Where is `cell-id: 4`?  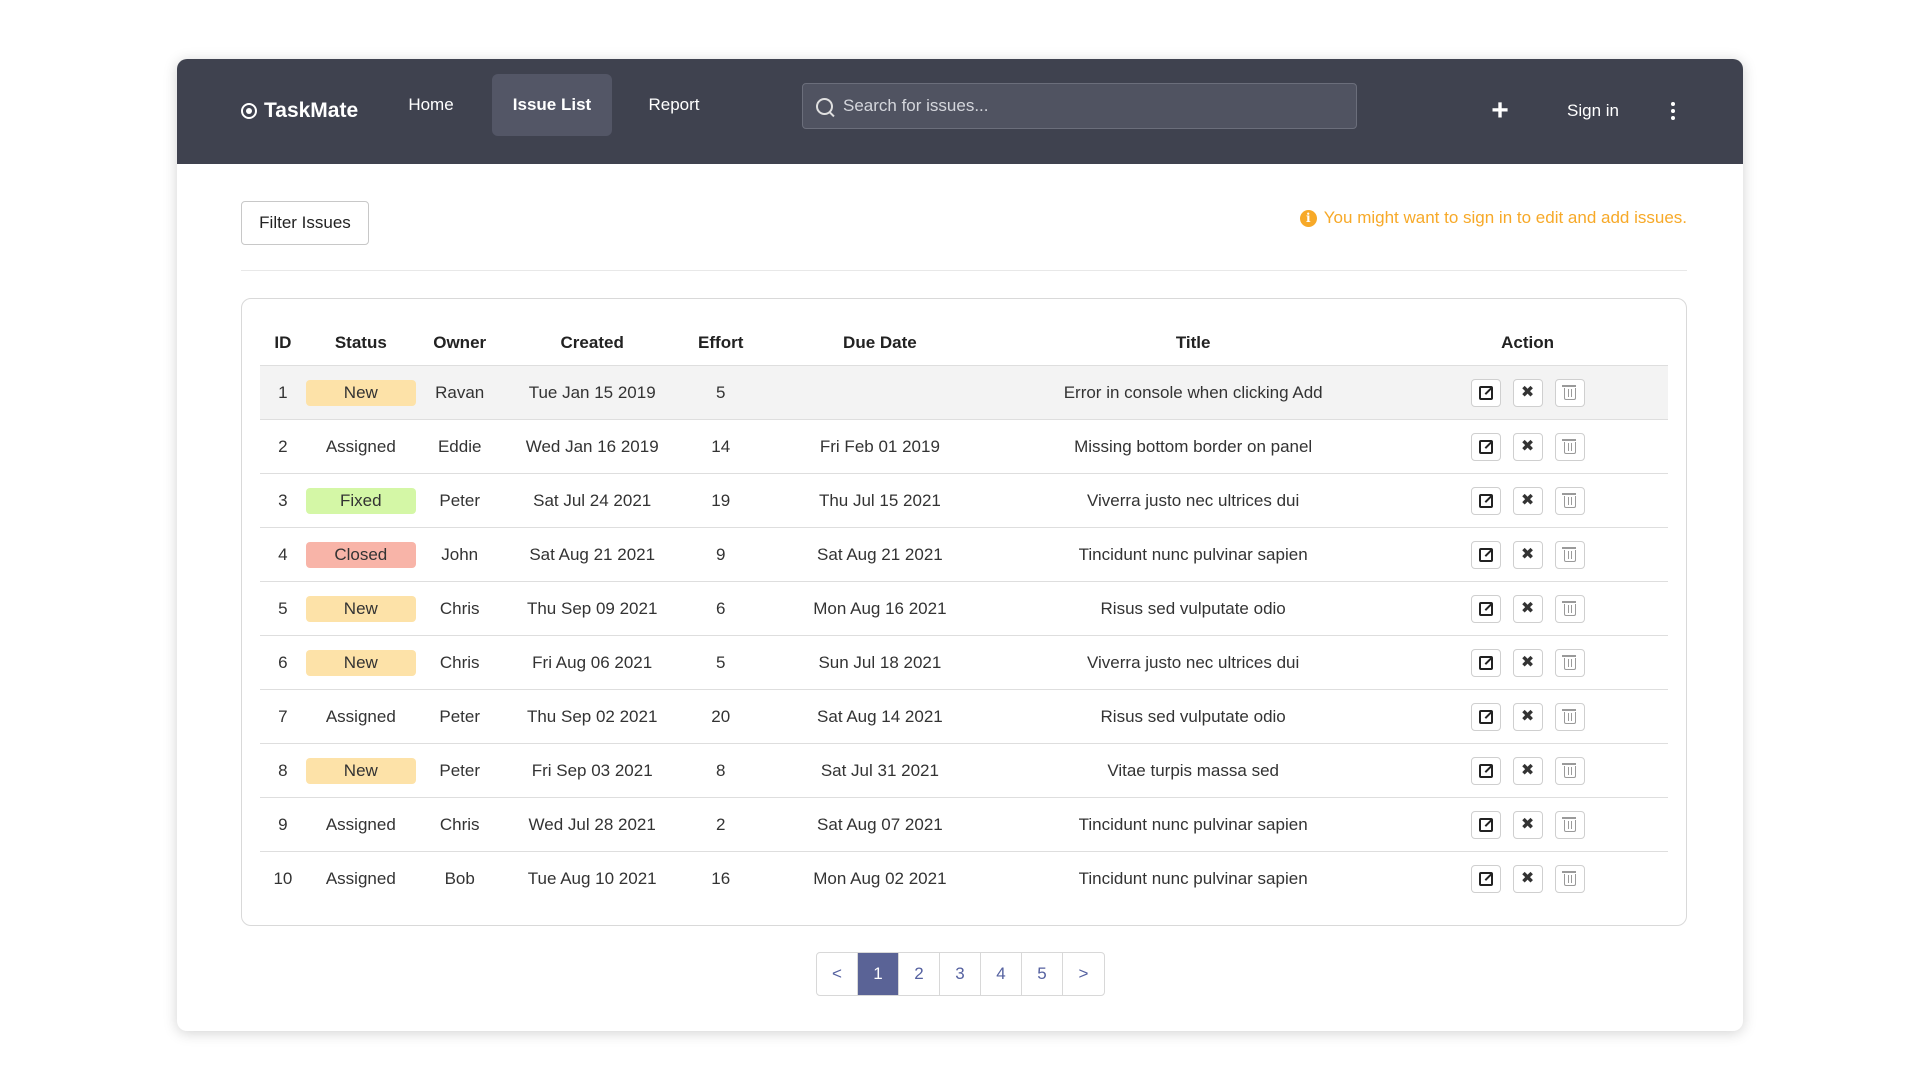
cell-id: 4 is located at coordinates (283, 554).